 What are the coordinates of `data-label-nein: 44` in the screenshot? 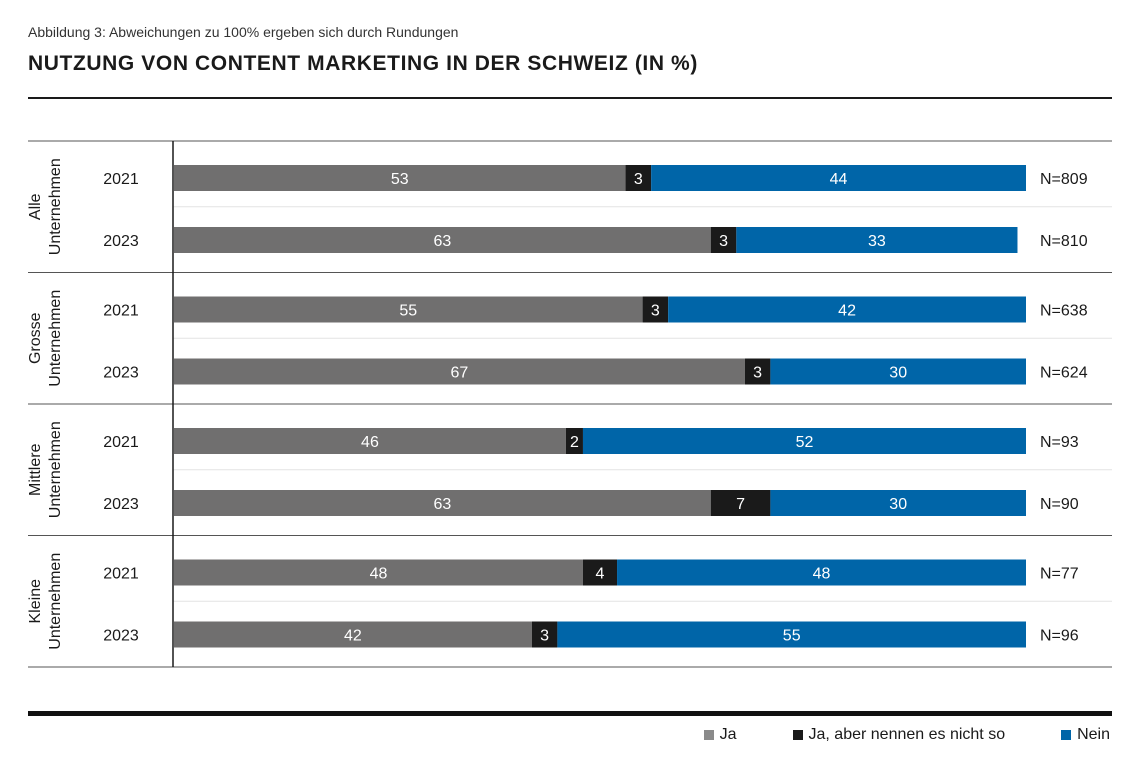 It's located at (839, 179).